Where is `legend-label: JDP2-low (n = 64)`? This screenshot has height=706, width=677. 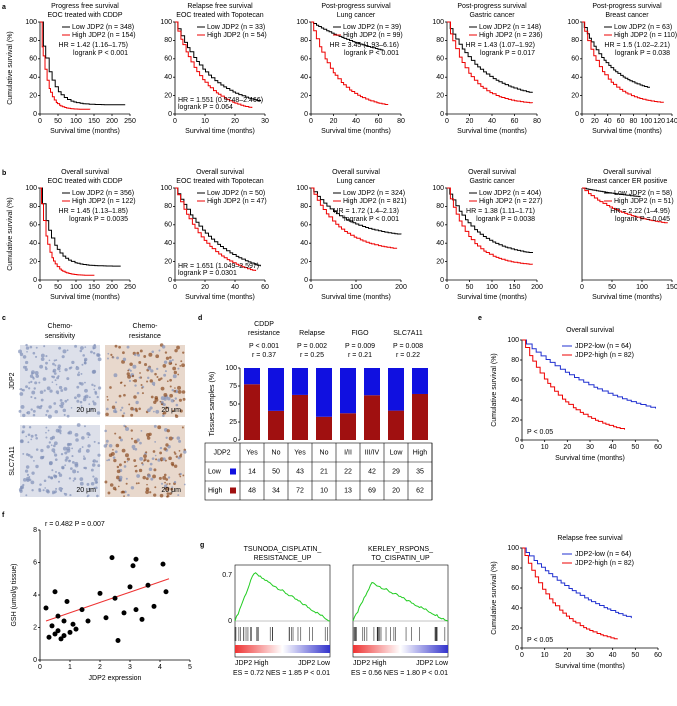 legend-label: JDP2-low (n = 64) is located at coordinates (603, 554).